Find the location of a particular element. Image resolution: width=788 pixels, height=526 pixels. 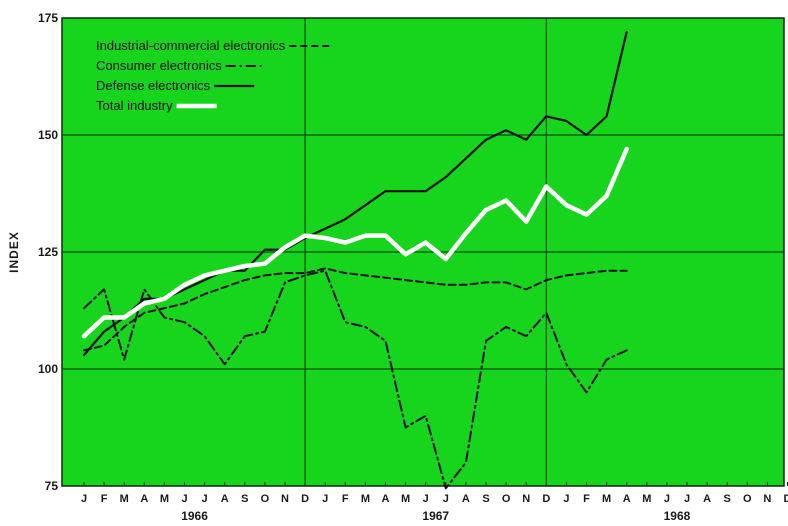

y-tick-label: 75 is located at coordinates (52, 486).